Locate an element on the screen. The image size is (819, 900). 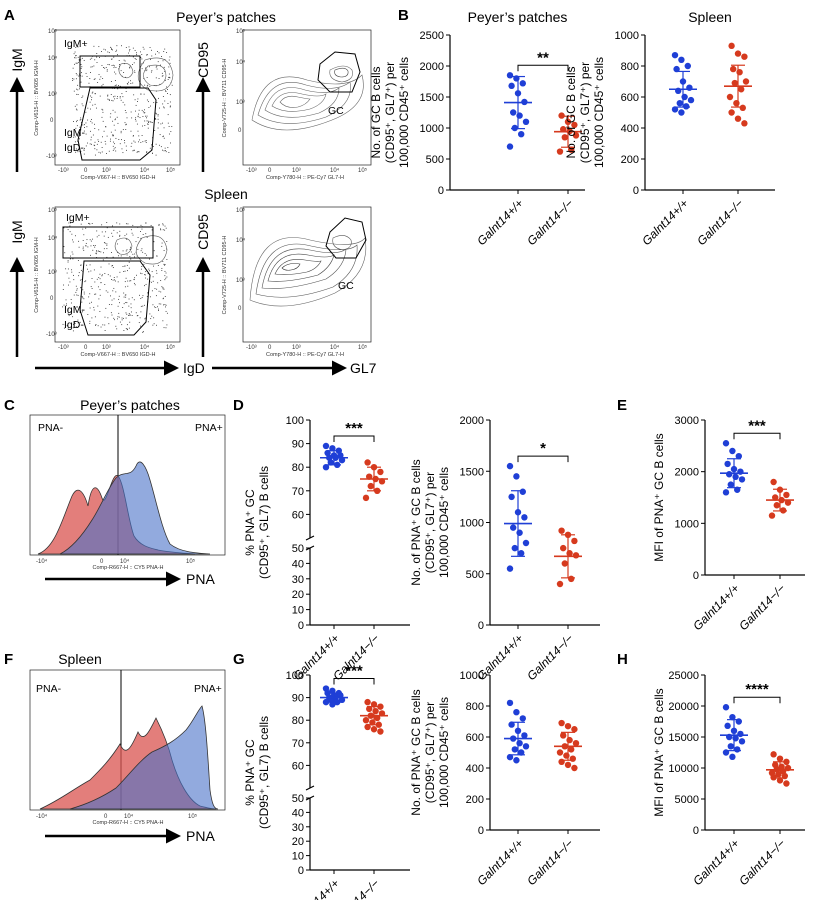
y-tick-label: 1000 is located at coordinates (472, 524).